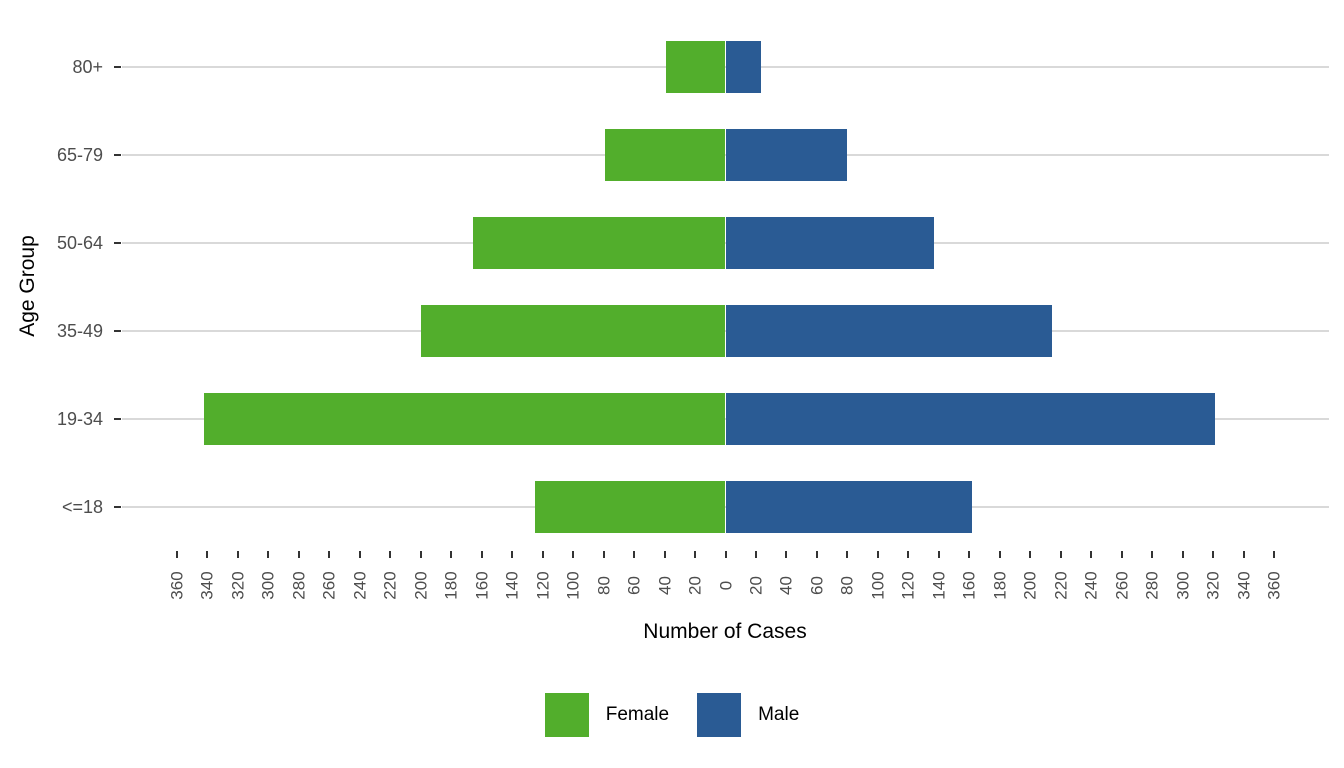 This screenshot has height=768, width=1344. What do you see at coordinates (725, 631) in the screenshot?
I see `x-axis-title: Number of Cases` at bounding box center [725, 631].